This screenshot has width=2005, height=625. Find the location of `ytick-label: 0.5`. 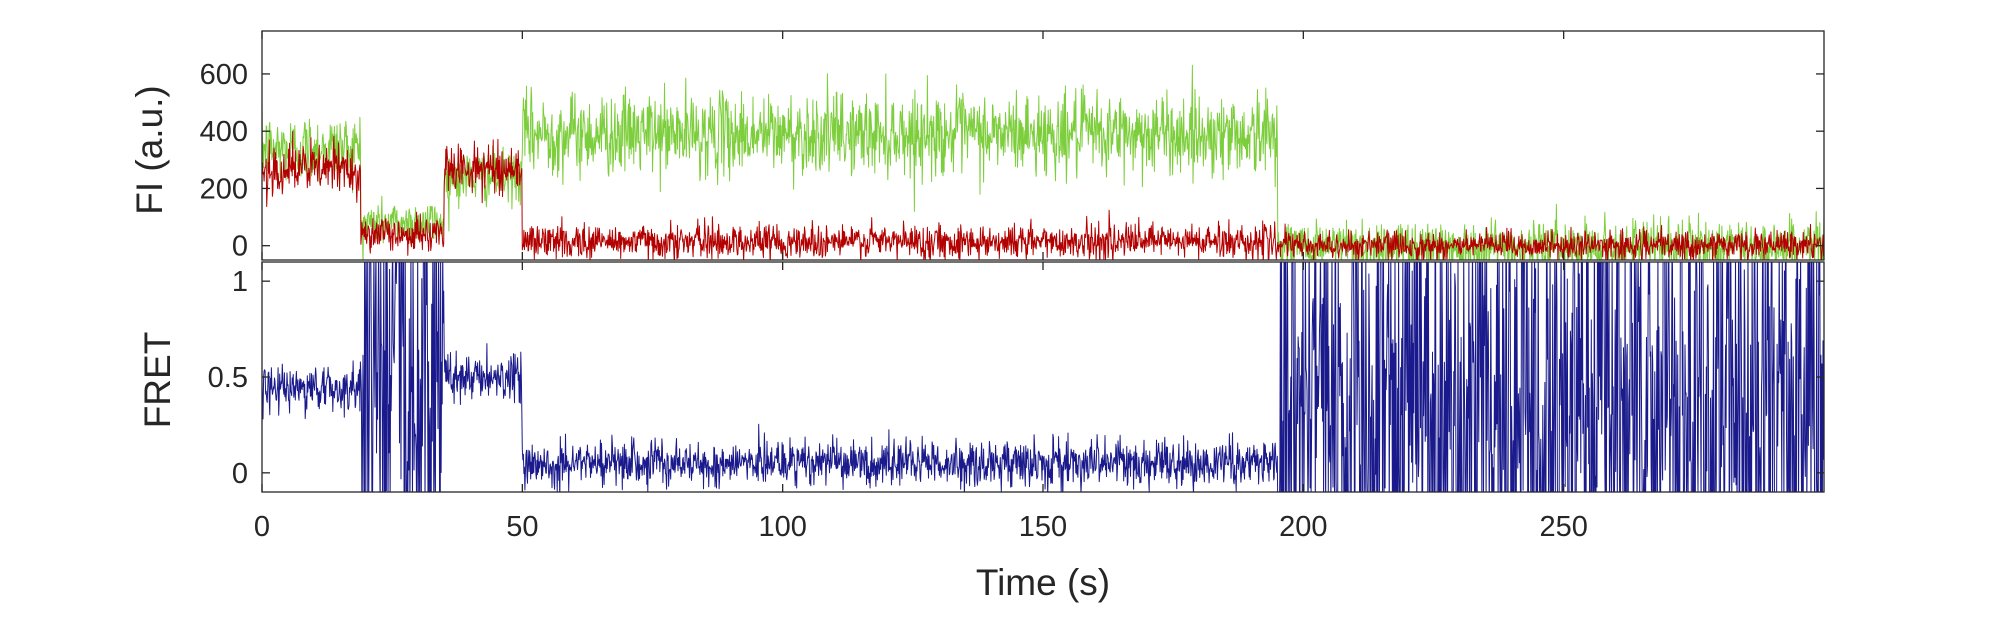

ytick-label: 0.5 is located at coordinates (228, 378).